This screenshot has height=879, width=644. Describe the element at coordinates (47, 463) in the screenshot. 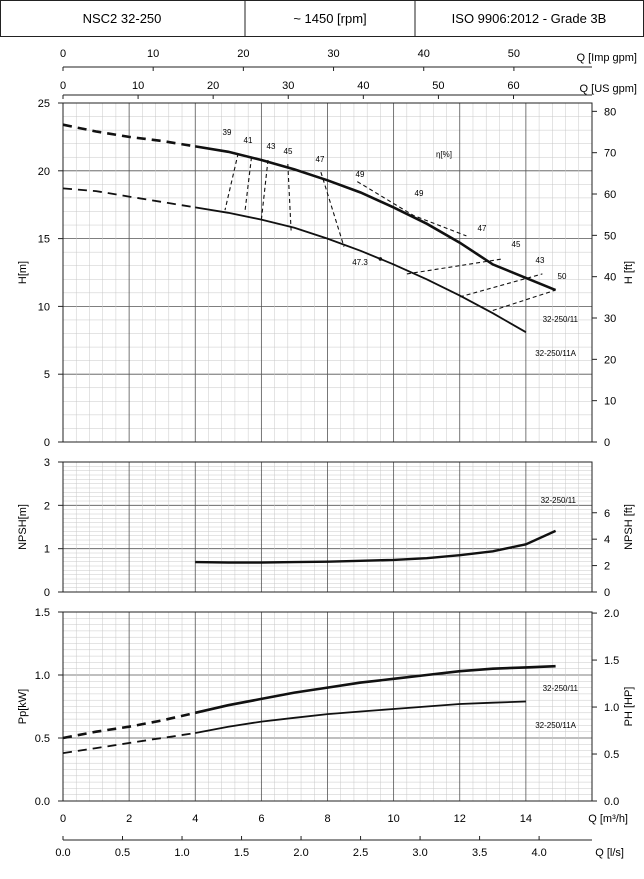

I see `y-tick-label: 3` at that location.